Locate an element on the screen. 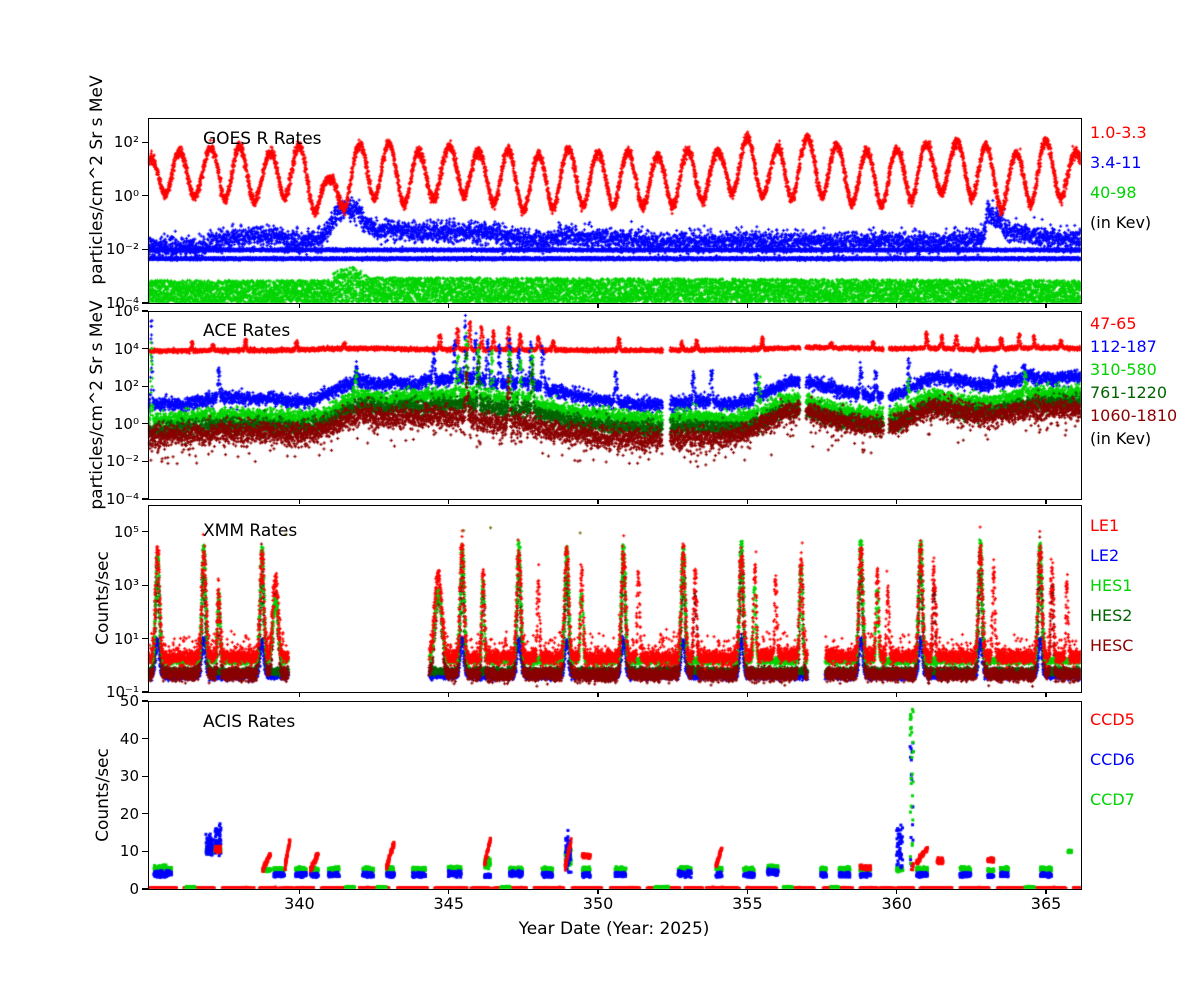  legend-acis-ccd7: CCD7 is located at coordinates (1112, 799).